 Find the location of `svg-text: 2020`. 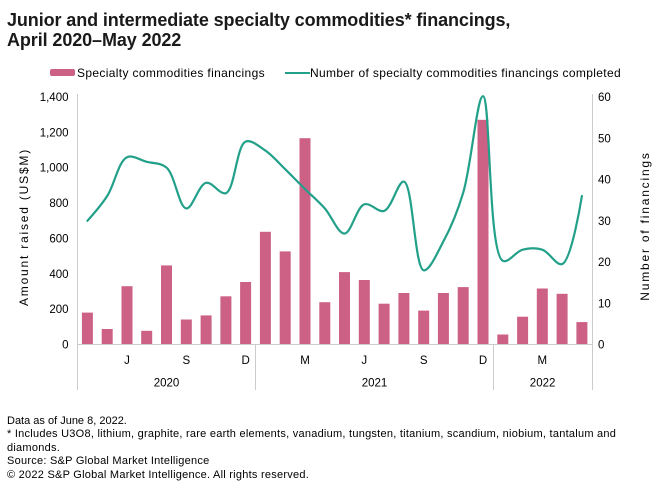

svg-text: 2020 is located at coordinates (167, 384).